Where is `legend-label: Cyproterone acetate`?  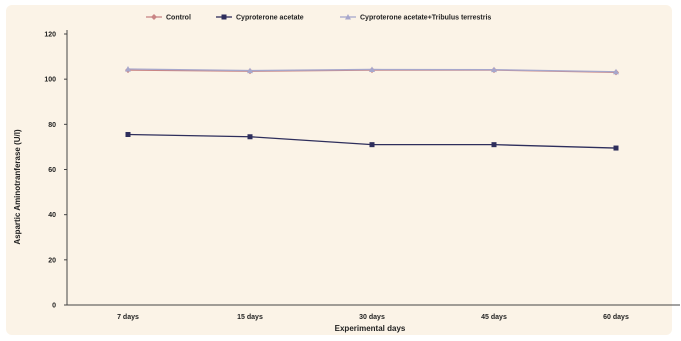
legend-label: Cyproterone acetate is located at coordinates (270, 18).